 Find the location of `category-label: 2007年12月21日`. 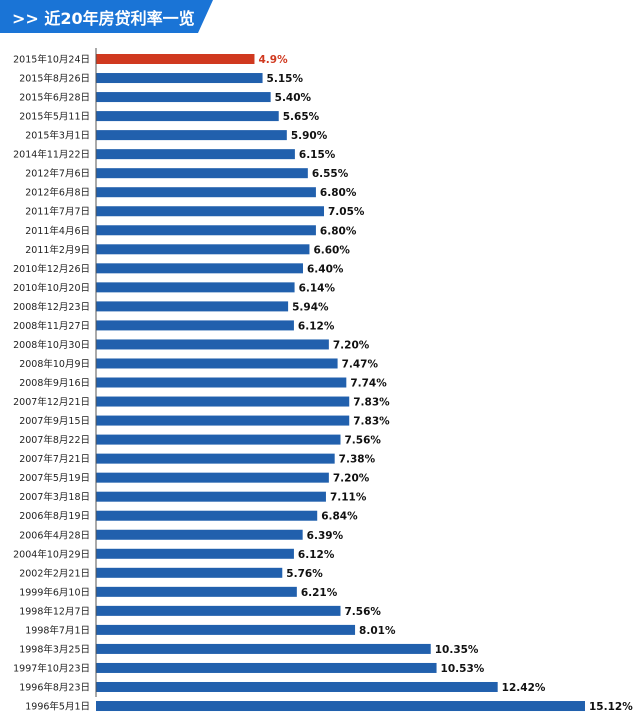

category-label: 2007年12月21日 is located at coordinates (51, 402).